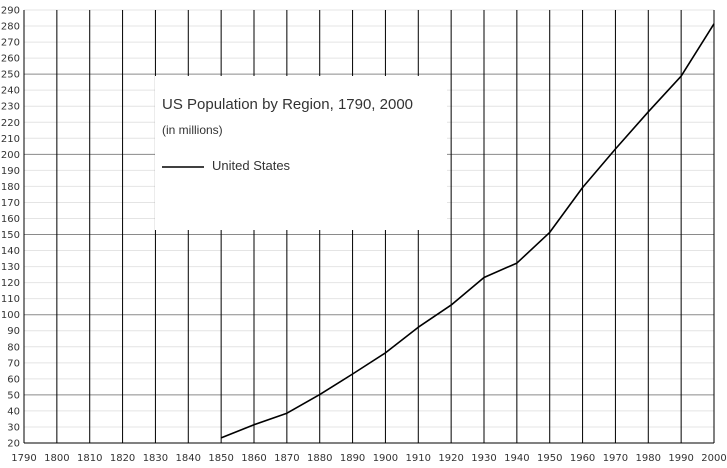 This screenshot has height=468, width=727. I want to click on y-tick-label-80: 80, so click(13, 347).